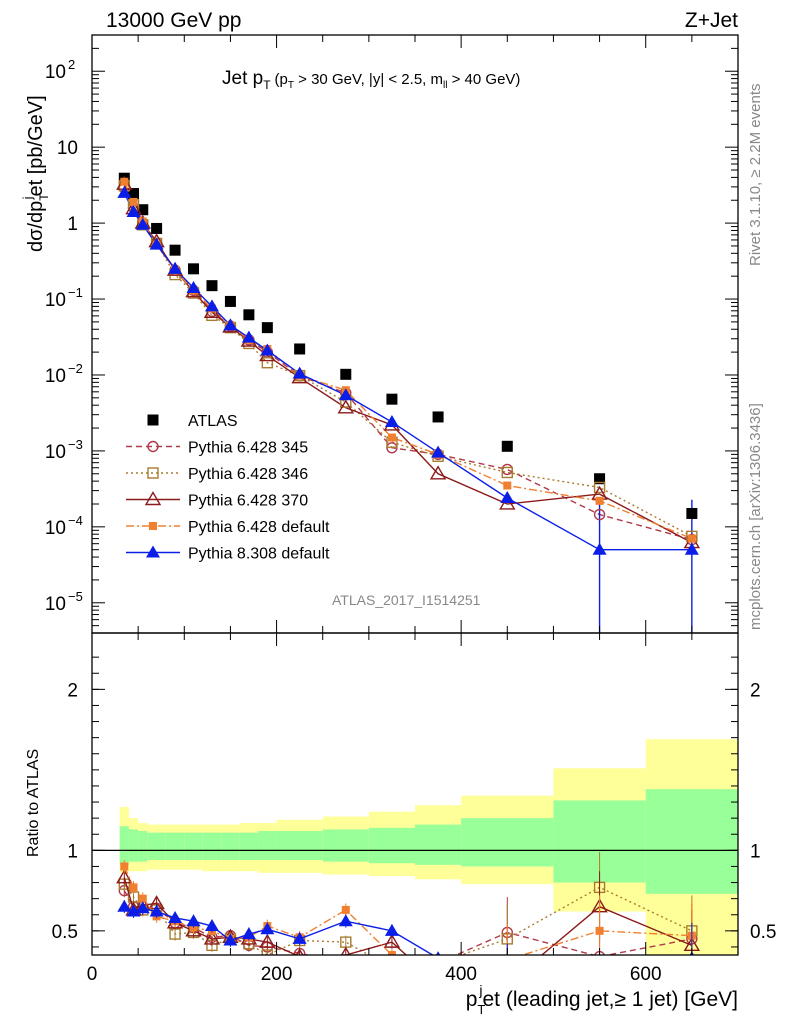 The image size is (786, 1024). I want to click on ratio-y-tick-label: 2, so click(72, 690).